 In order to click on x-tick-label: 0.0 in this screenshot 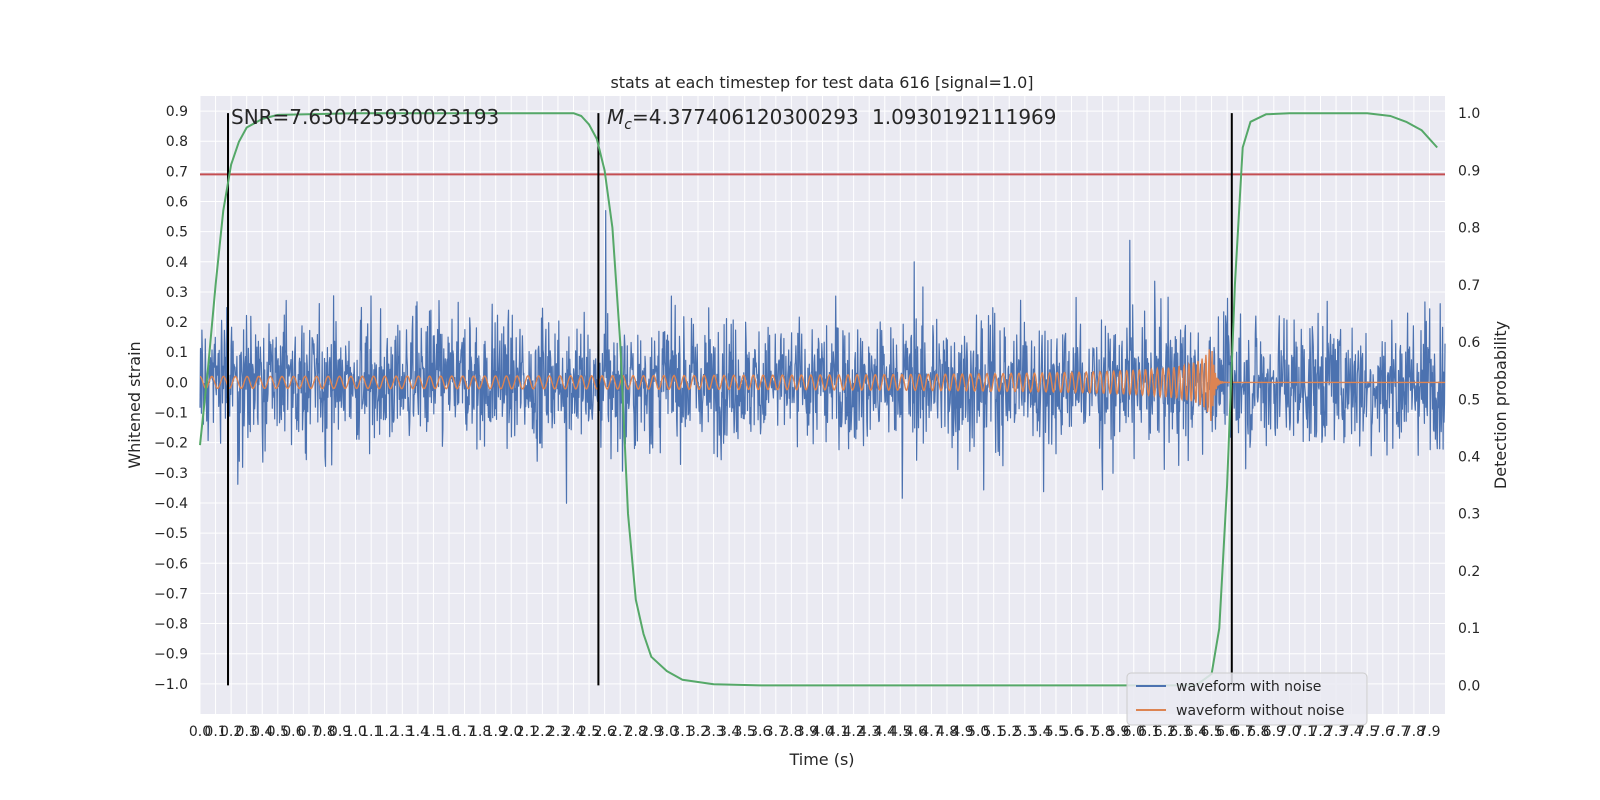, I will do `click(200, 732)`.